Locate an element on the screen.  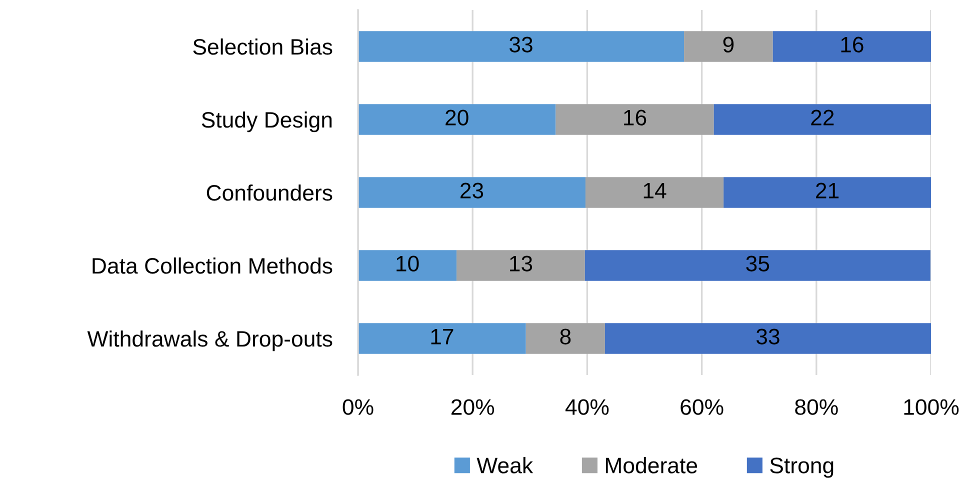
y-tick-label: Study Design is located at coordinates (267, 121).